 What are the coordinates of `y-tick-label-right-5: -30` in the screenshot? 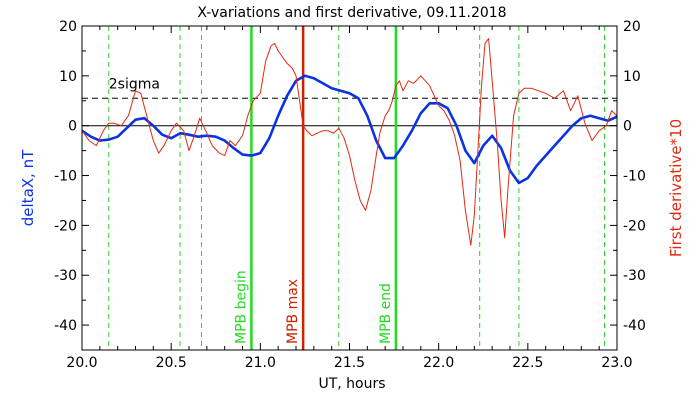 It's located at (634, 276).